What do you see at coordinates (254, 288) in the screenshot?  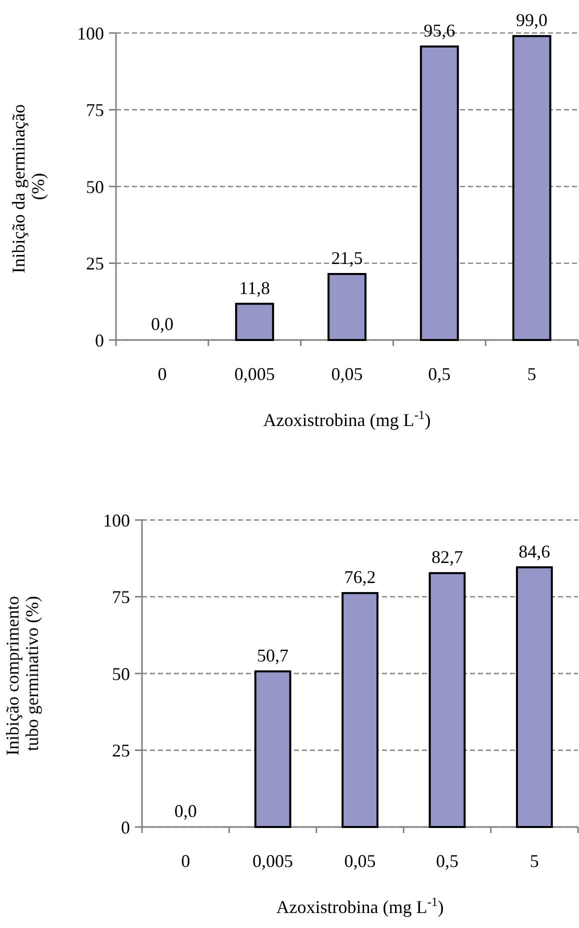 I see `data-label: 11,8` at bounding box center [254, 288].